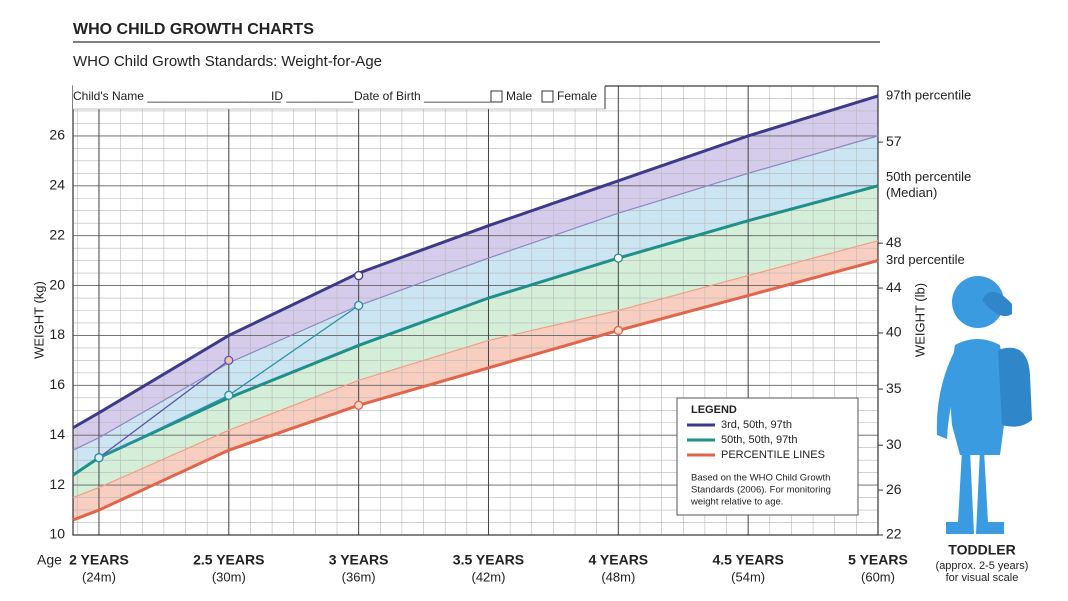 This screenshot has width=1068, height=601. What do you see at coordinates (928, 94) in the screenshot?
I see `line-annotation: 97th percentile` at bounding box center [928, 94].